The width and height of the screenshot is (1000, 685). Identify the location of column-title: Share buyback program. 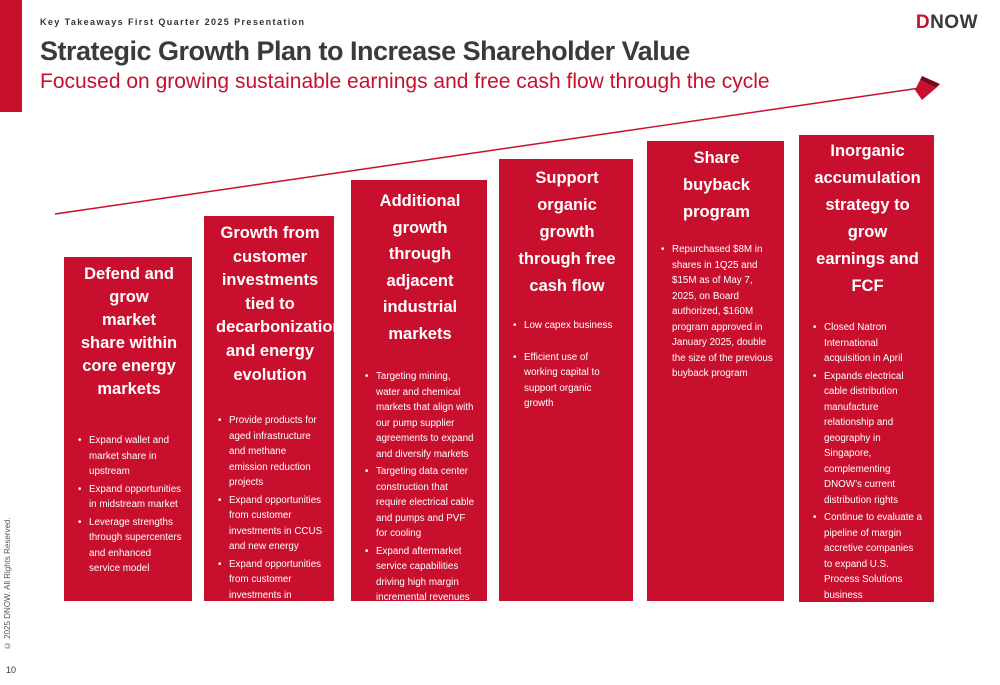
(716, 185).